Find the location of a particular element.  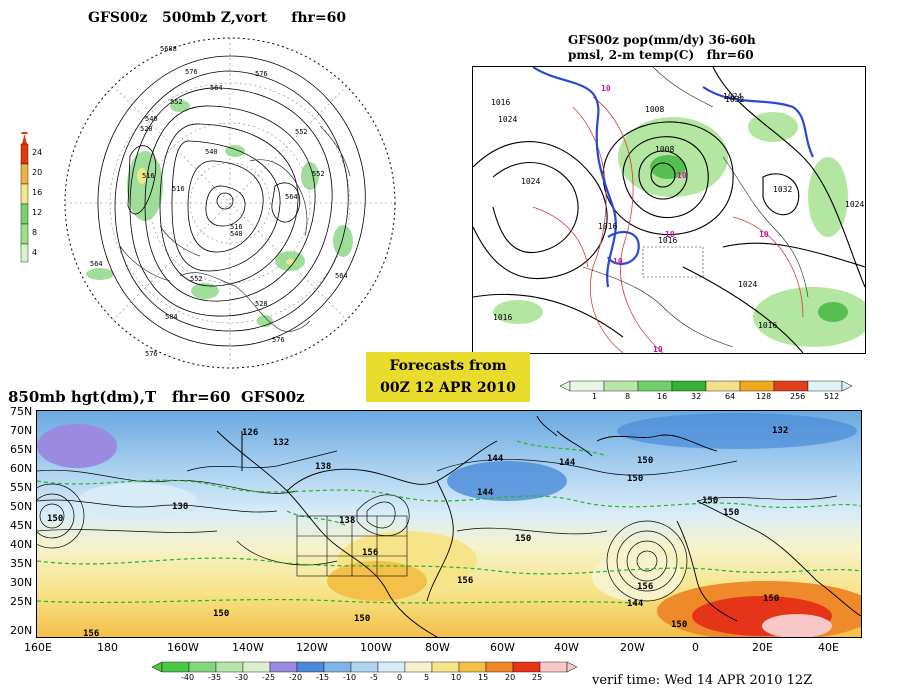

lat-label: 65N is located at coordinates (21, 449).